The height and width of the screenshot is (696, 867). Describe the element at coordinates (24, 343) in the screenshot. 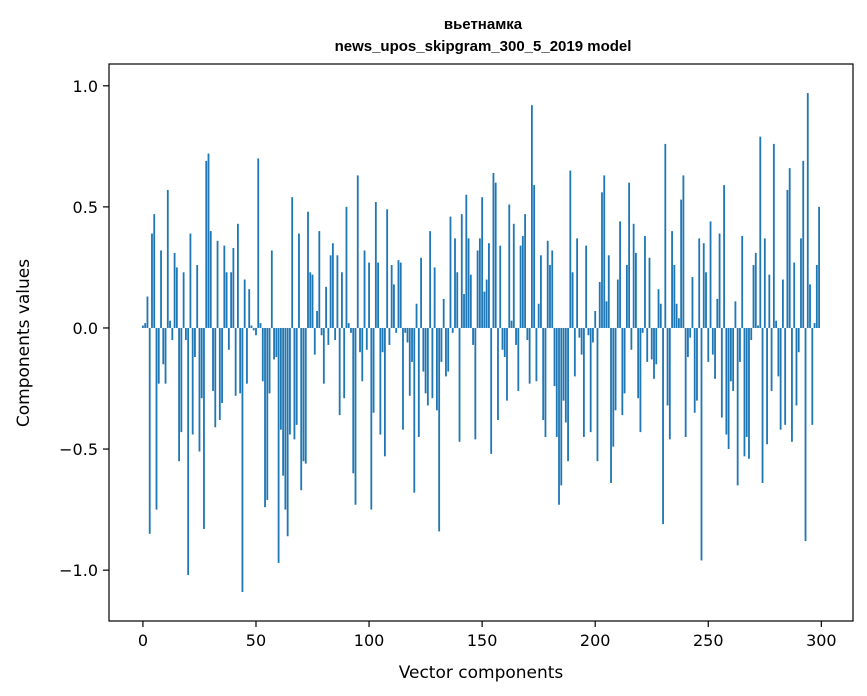

I see `y-axis-label: Components values` at that location.